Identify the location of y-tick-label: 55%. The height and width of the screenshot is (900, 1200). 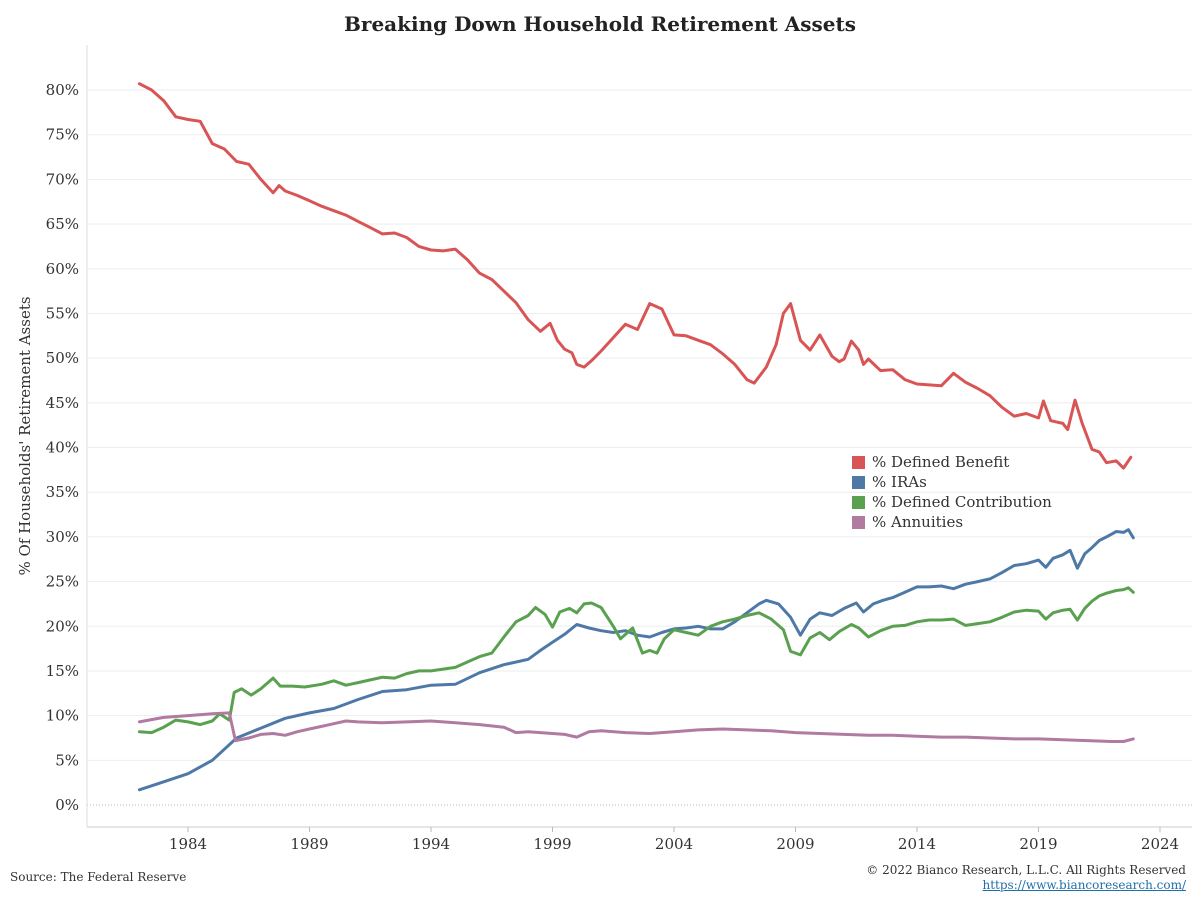
(62, 313).